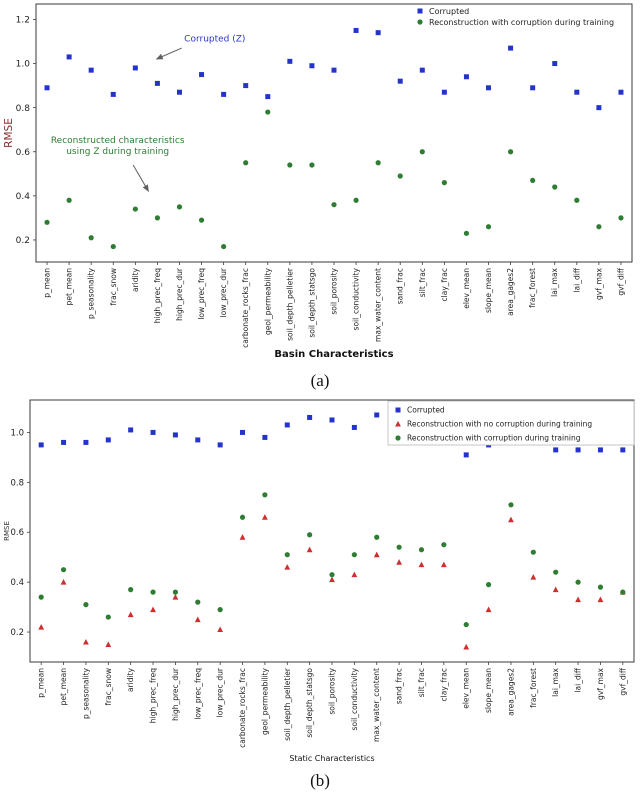  I want to click on x-tick-label: soil_depth_pelletier, so click(287, 704).